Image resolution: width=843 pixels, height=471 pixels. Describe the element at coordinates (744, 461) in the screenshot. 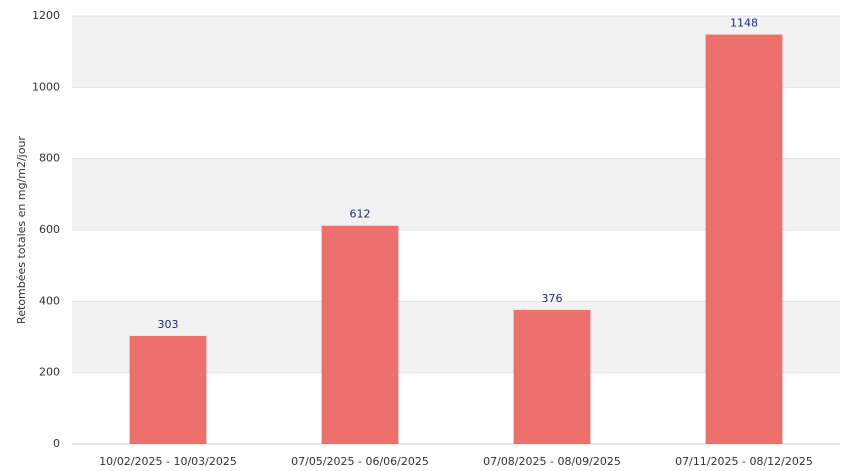

I see `x-tick-label: 07/11/2025 - 08/12/2025` at that location.